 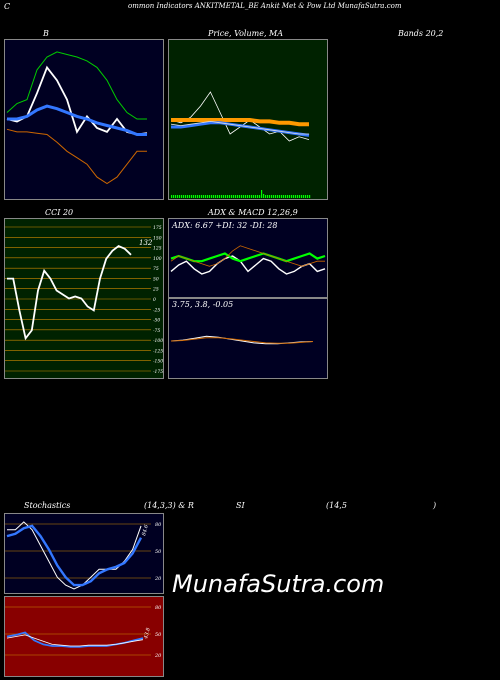 I want to click on header-c-letter: C, so click(x=7, y=6).